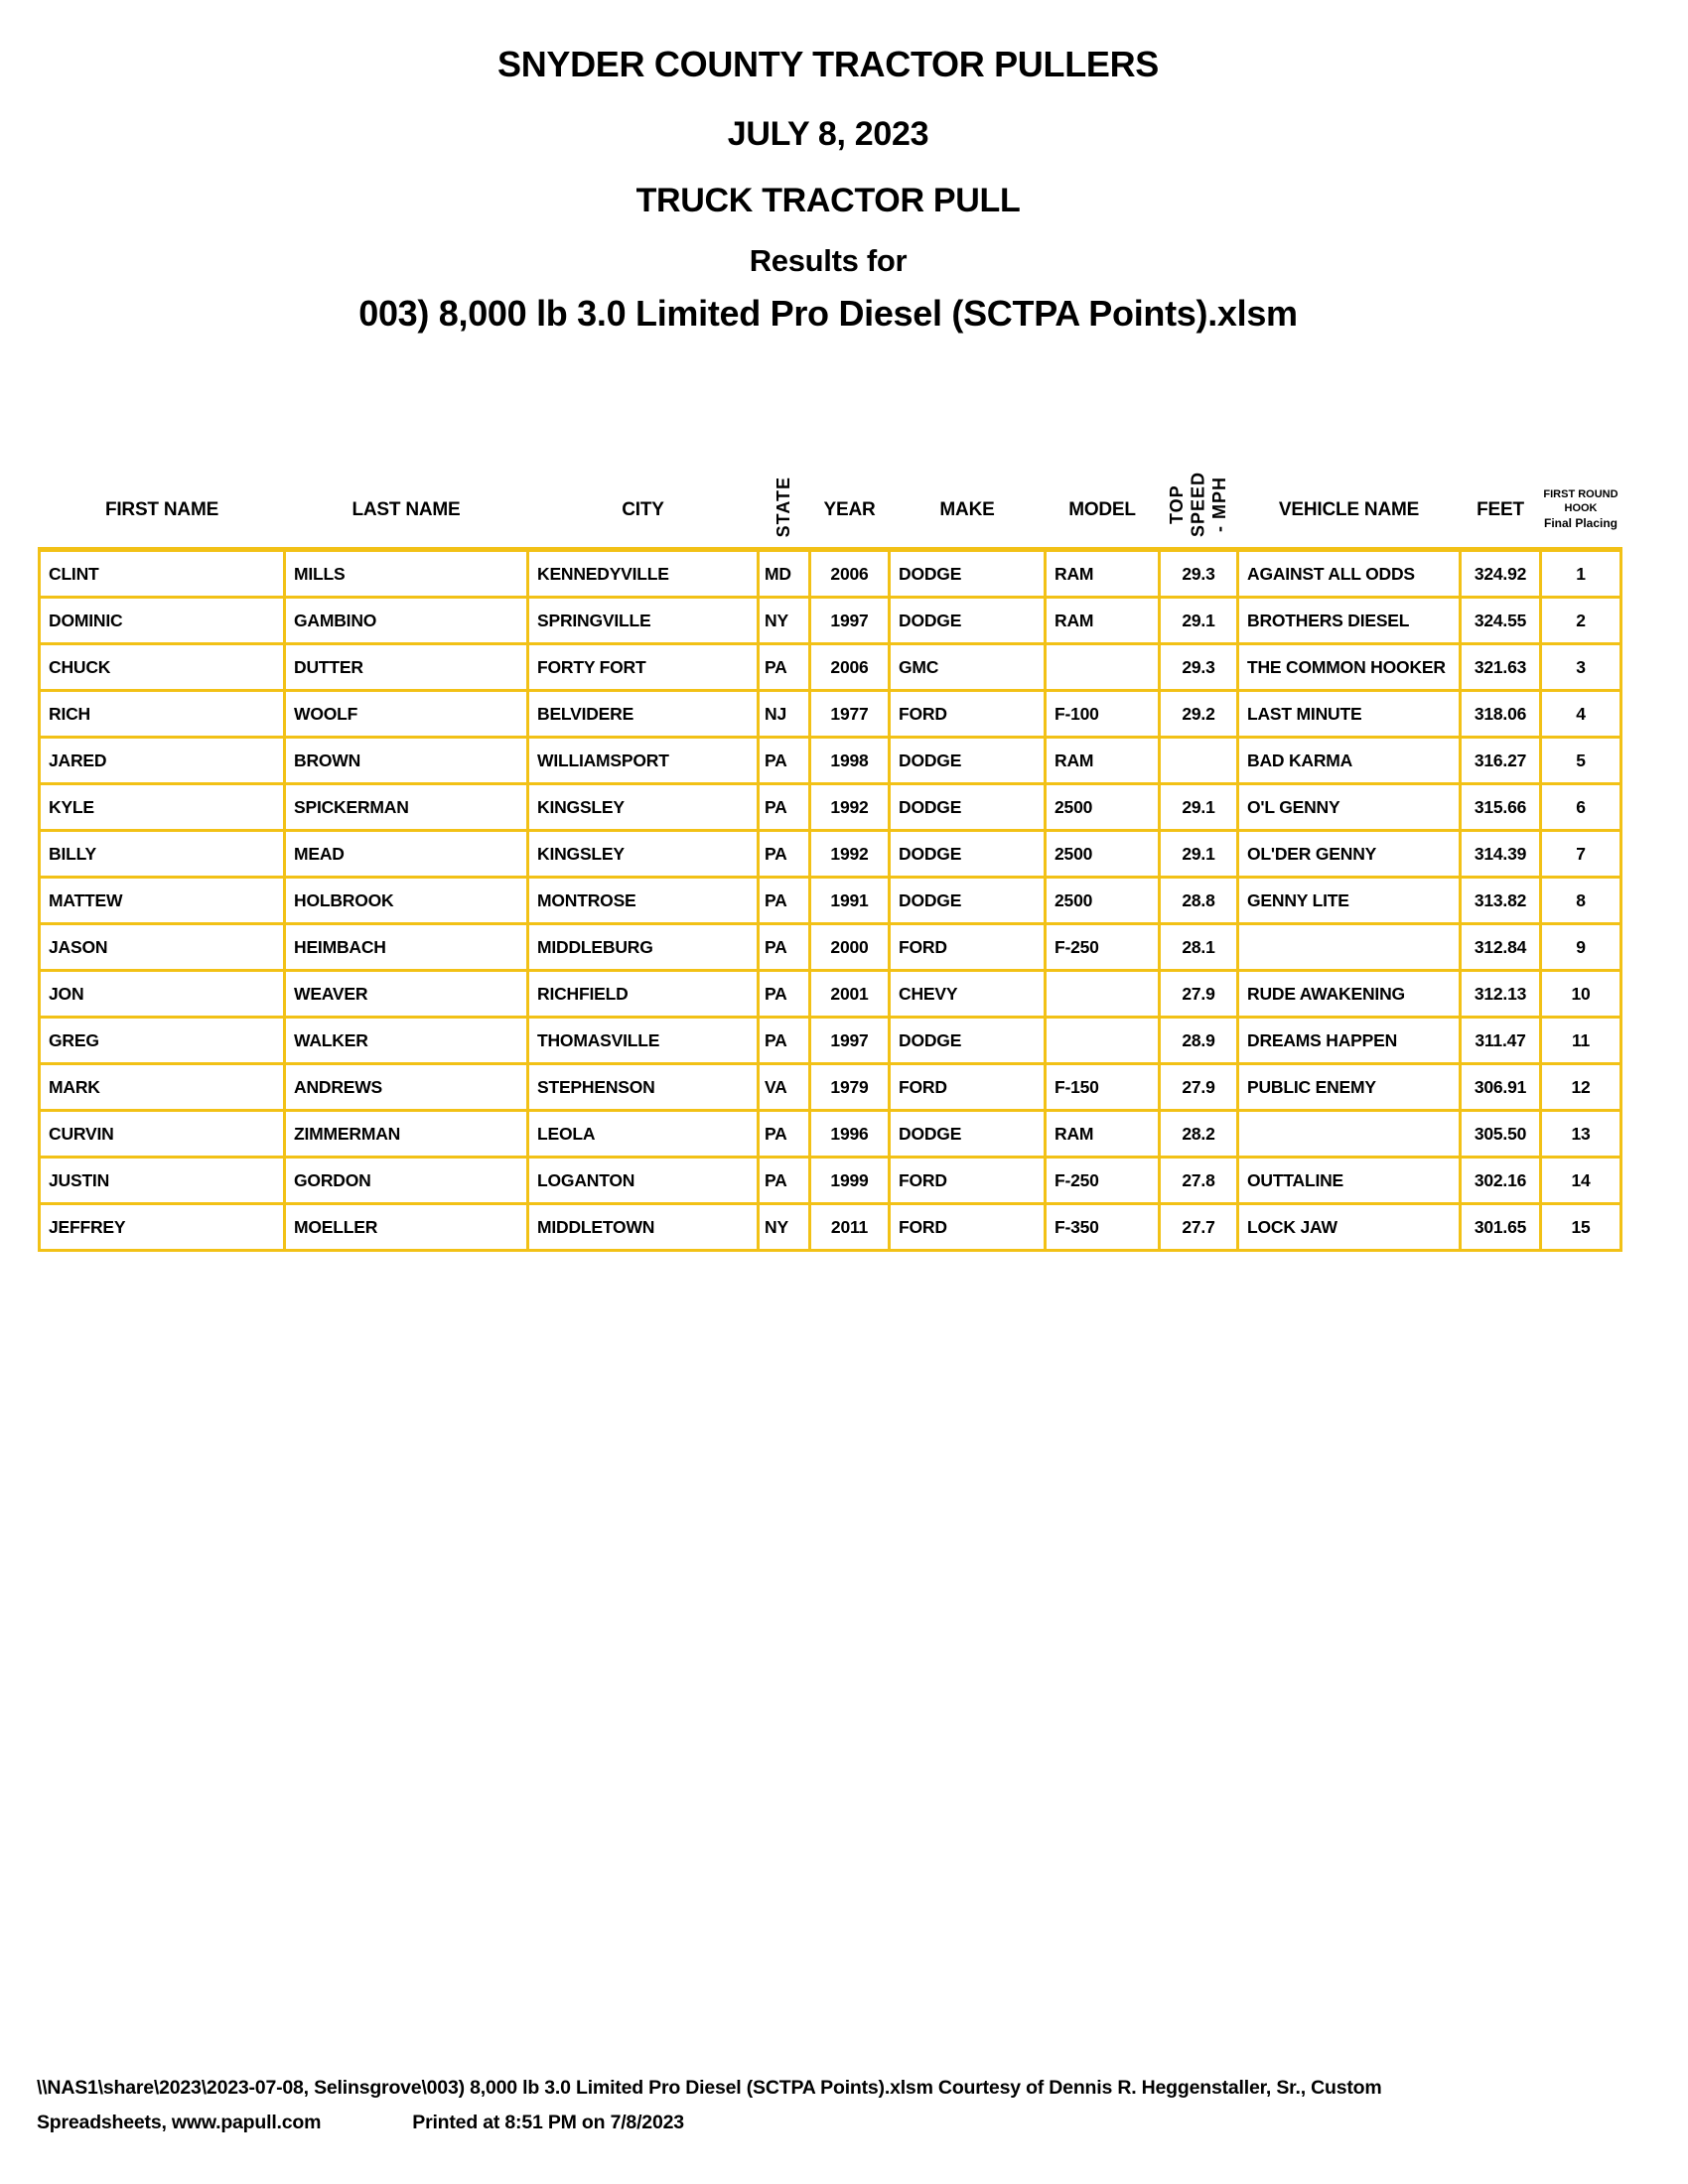  I want to click on cell-placing: 14, so click(1580, 1180).